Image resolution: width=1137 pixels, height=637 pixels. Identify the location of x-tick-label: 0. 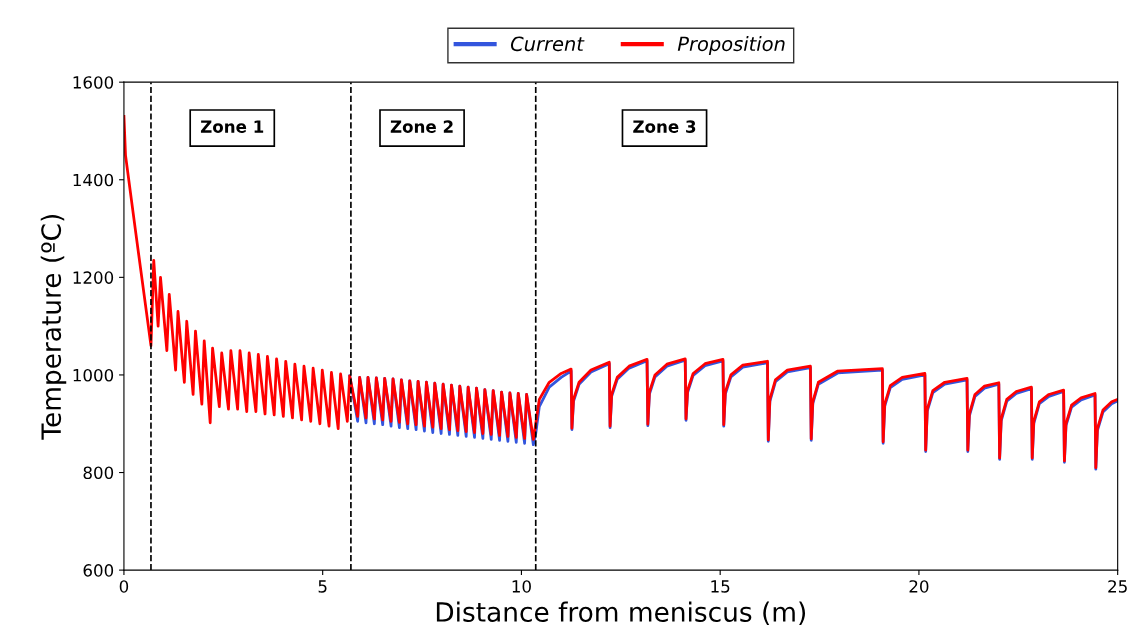
(124, 586).